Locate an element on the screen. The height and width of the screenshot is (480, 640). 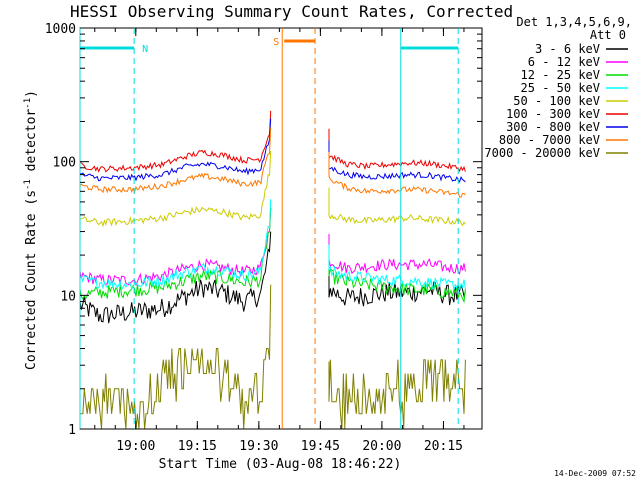
x-tick-label: 20:00 is located at coordinates (381, 446).